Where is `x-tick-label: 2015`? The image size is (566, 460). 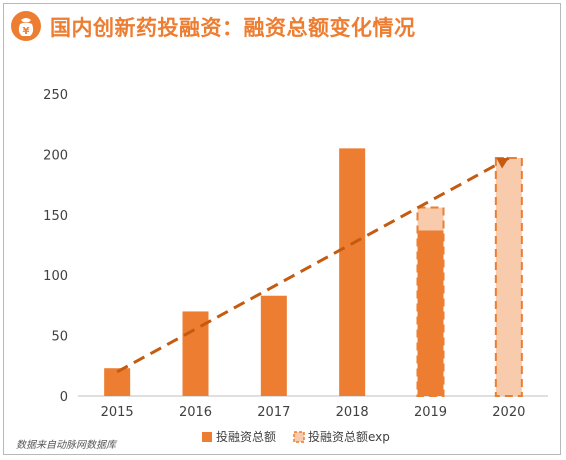
x-tick-label: 2015 is located at coordinates (117, 412).